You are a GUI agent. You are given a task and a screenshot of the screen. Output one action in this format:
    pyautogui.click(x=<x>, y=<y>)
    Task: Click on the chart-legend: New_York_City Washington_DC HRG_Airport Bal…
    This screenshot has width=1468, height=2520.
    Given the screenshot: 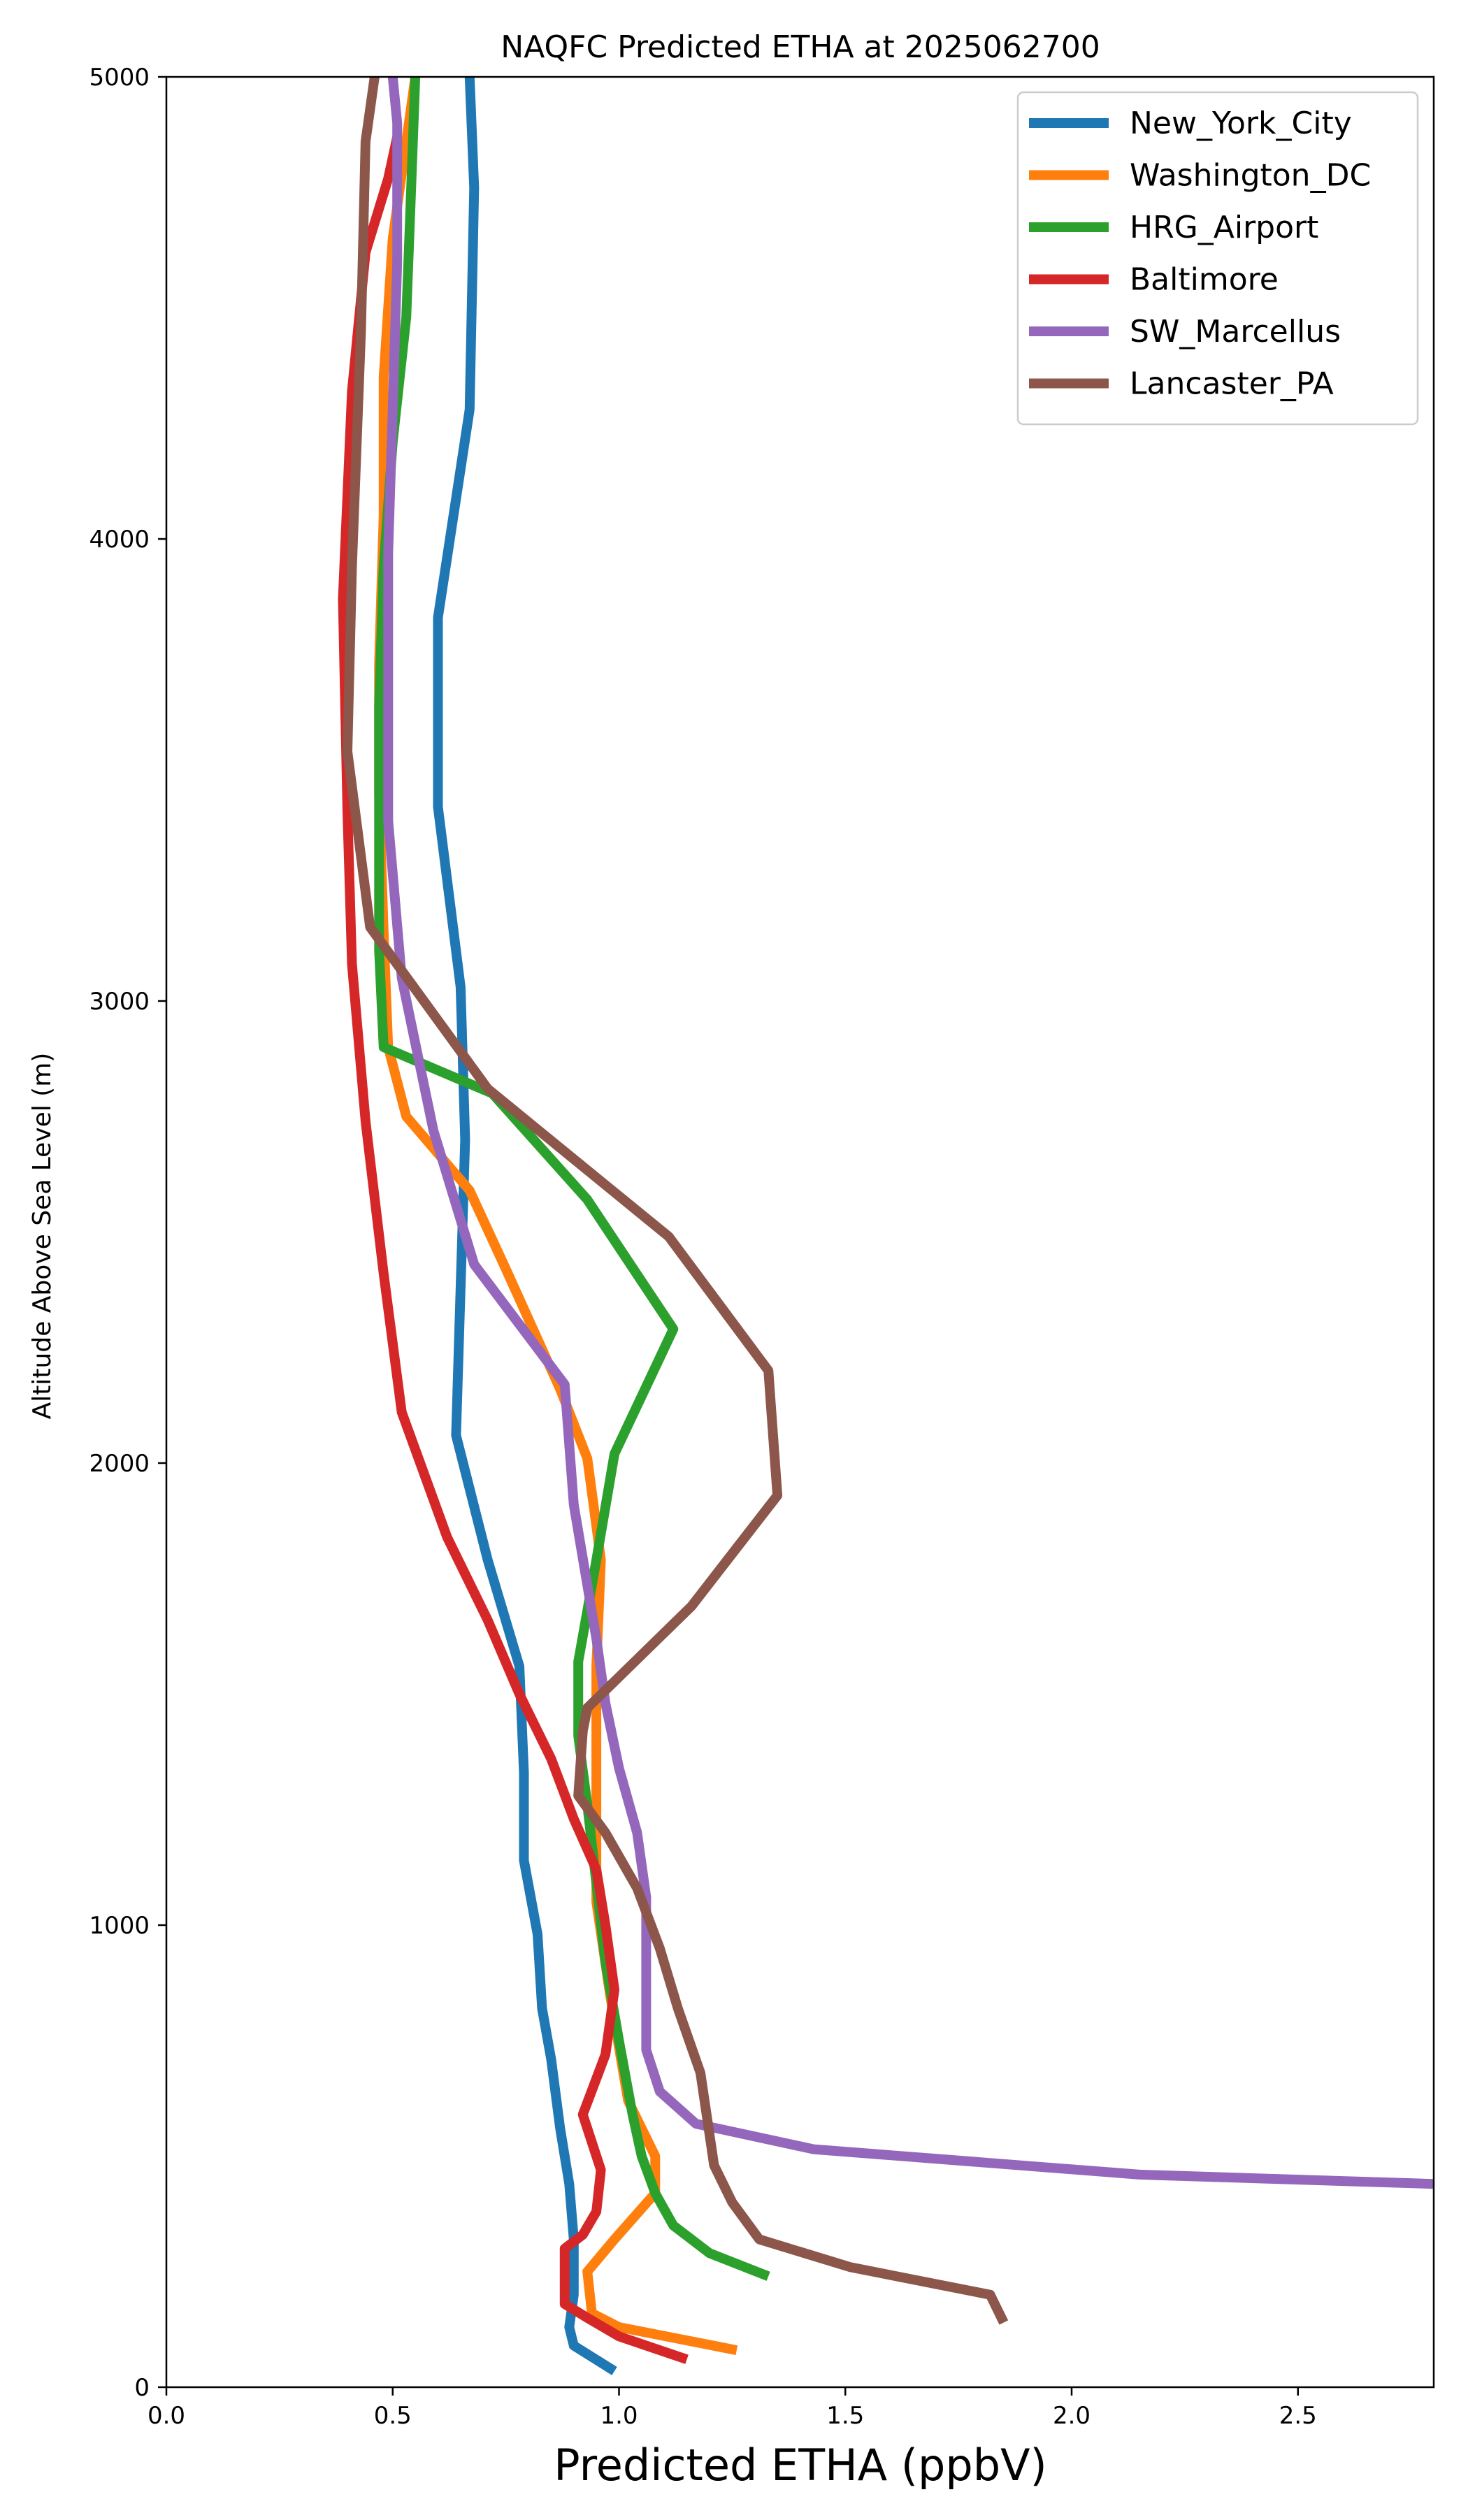 What is the action you would take?
    pyautogui.click(x=1217, y=259)
    